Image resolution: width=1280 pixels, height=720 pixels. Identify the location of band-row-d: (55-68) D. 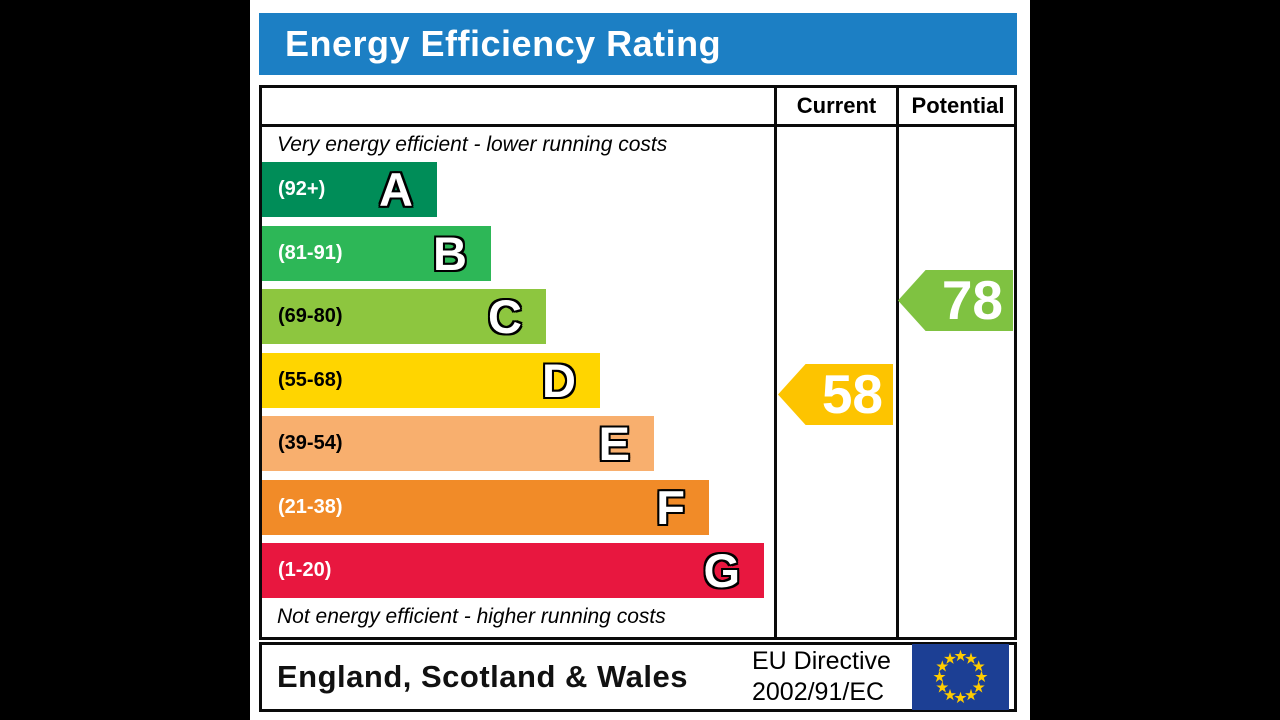
(431, 380).